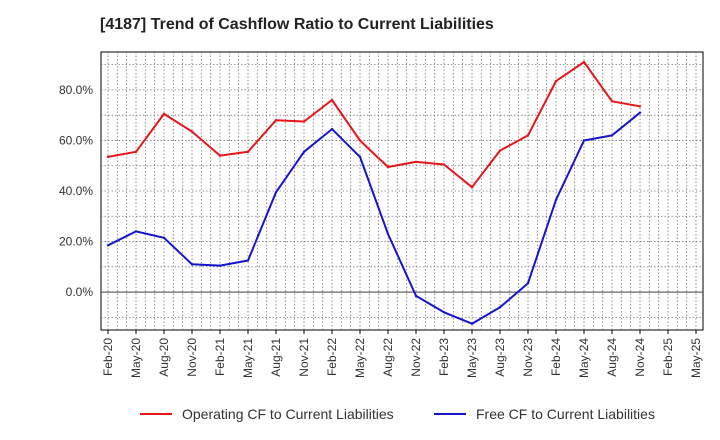 The image size is (720, 440). Describe the element at coordinates (76, 140) in the screenshot. I see `y-tick-label: 60.0%` at that location.